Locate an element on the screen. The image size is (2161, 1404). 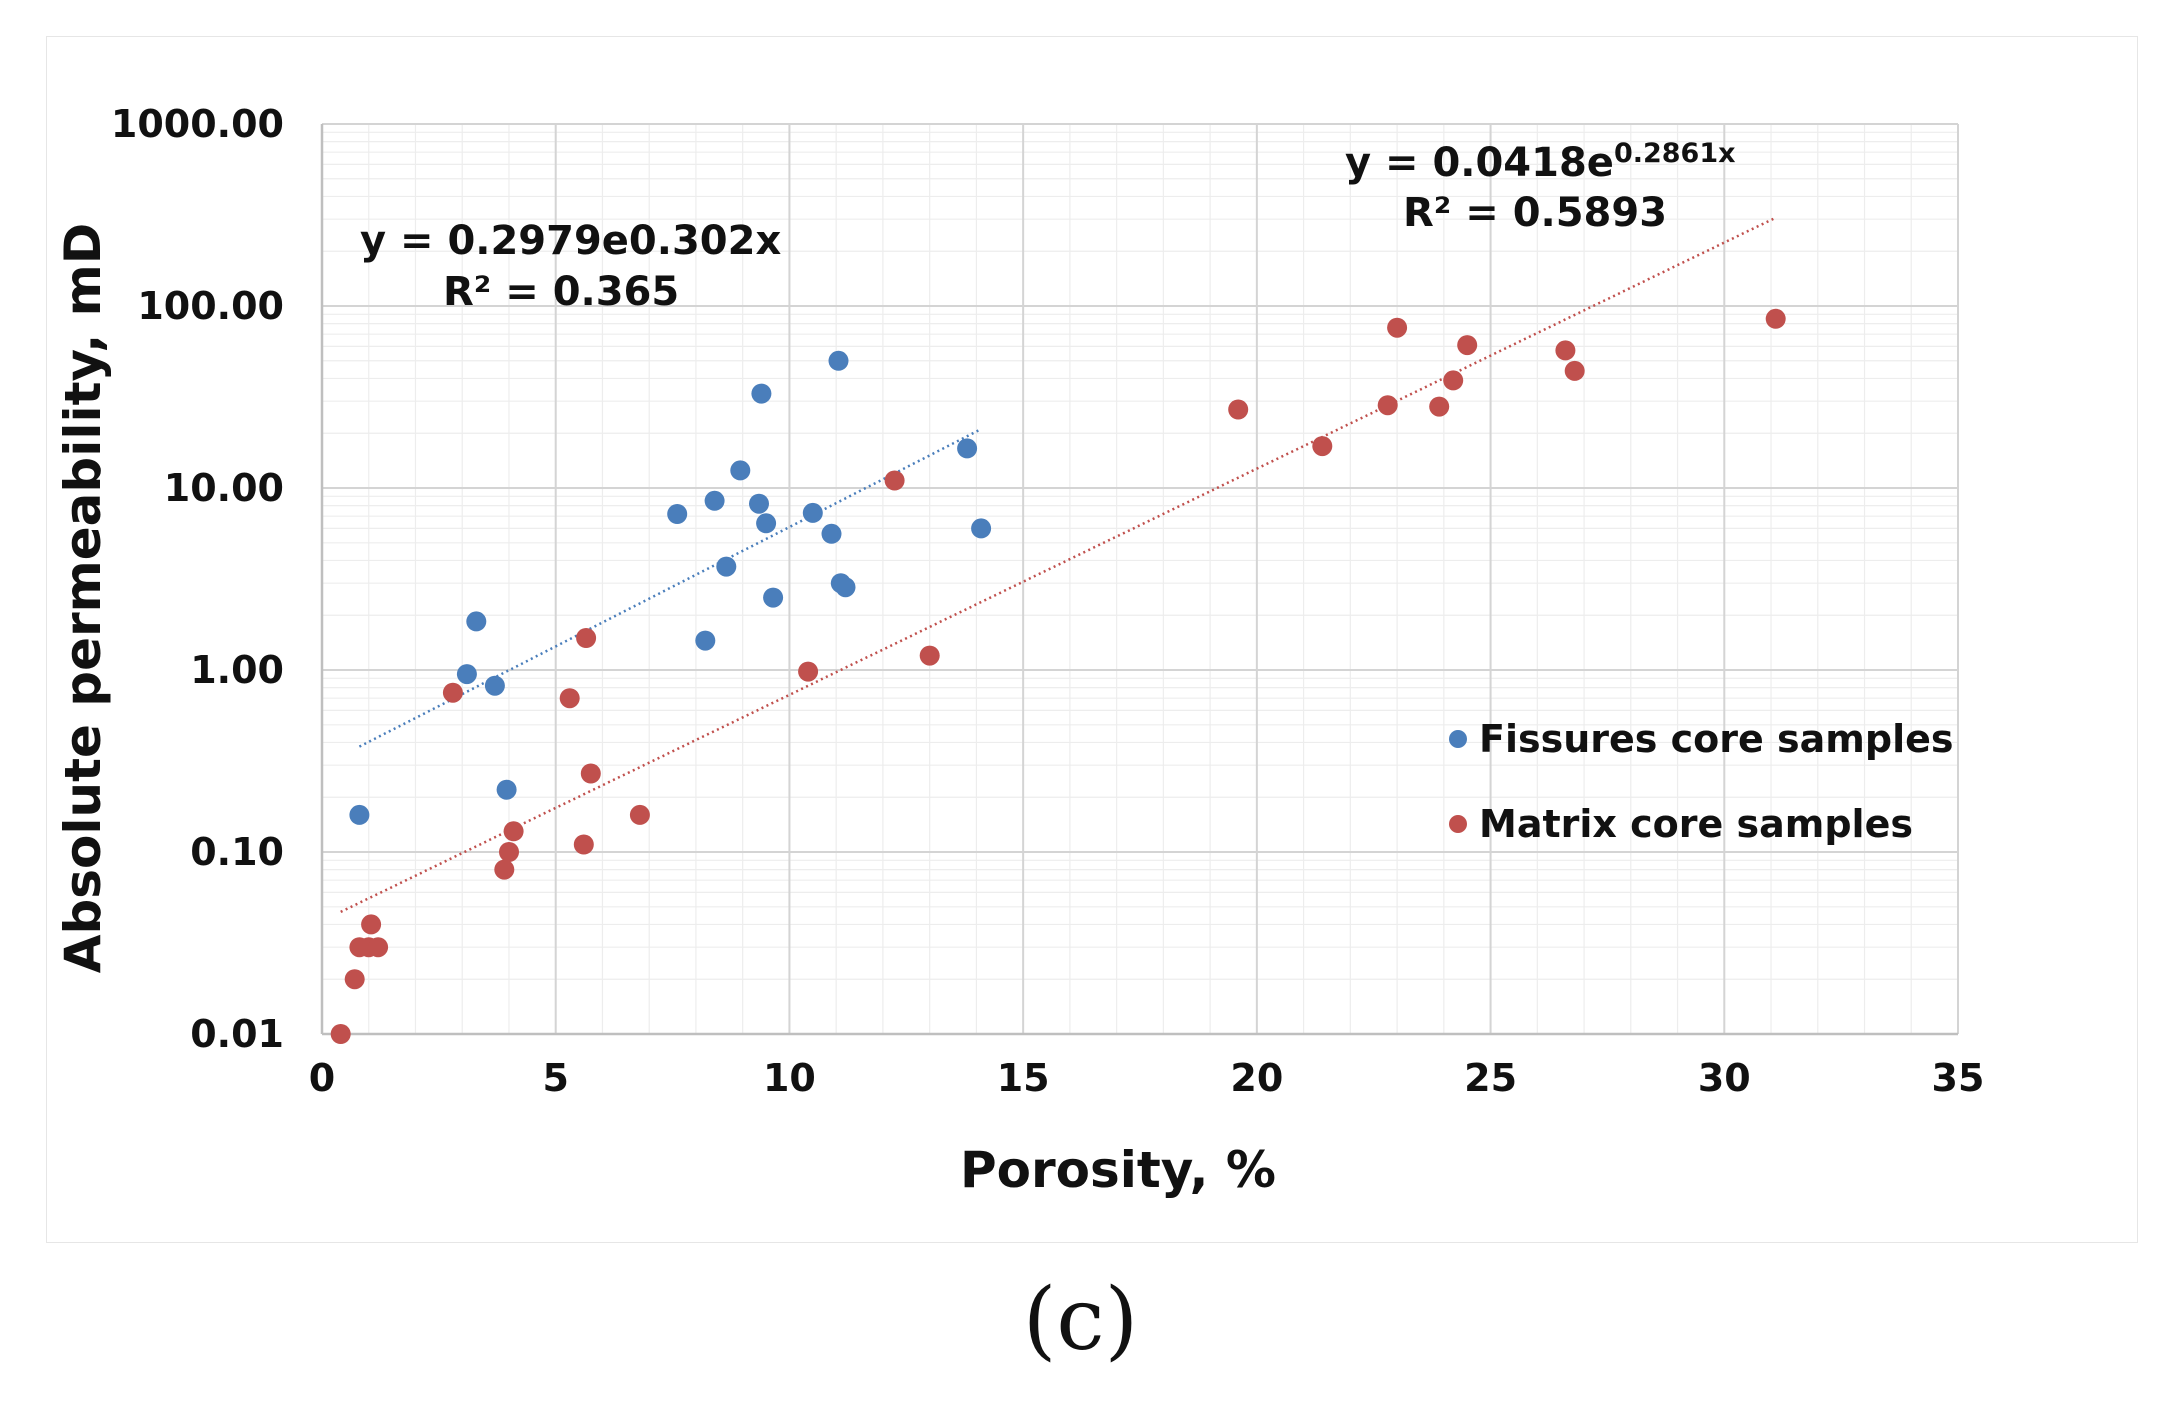
y-tick-label: 0.01 is located at coordinates (237, 1034).